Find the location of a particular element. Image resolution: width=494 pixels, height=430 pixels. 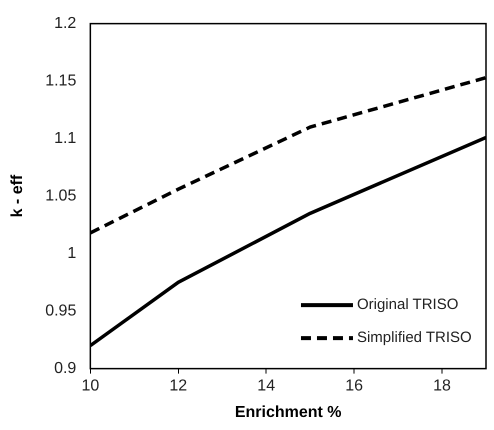

y-tick-label: 1.05 is located at coordinates (60, 196).